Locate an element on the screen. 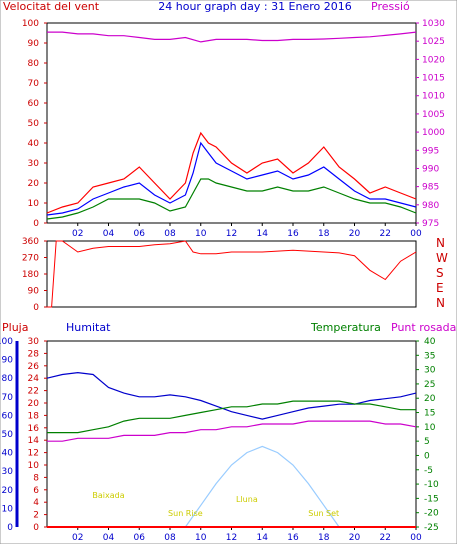  wind-speed-y-tick-label: 80 is located at coordinates (34, 64).